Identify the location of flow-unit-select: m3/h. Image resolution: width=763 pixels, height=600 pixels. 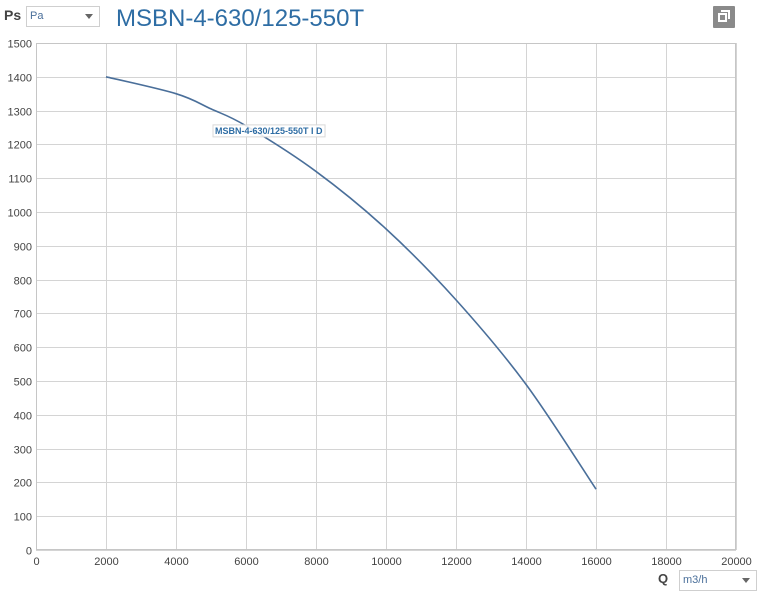
(718, 580).